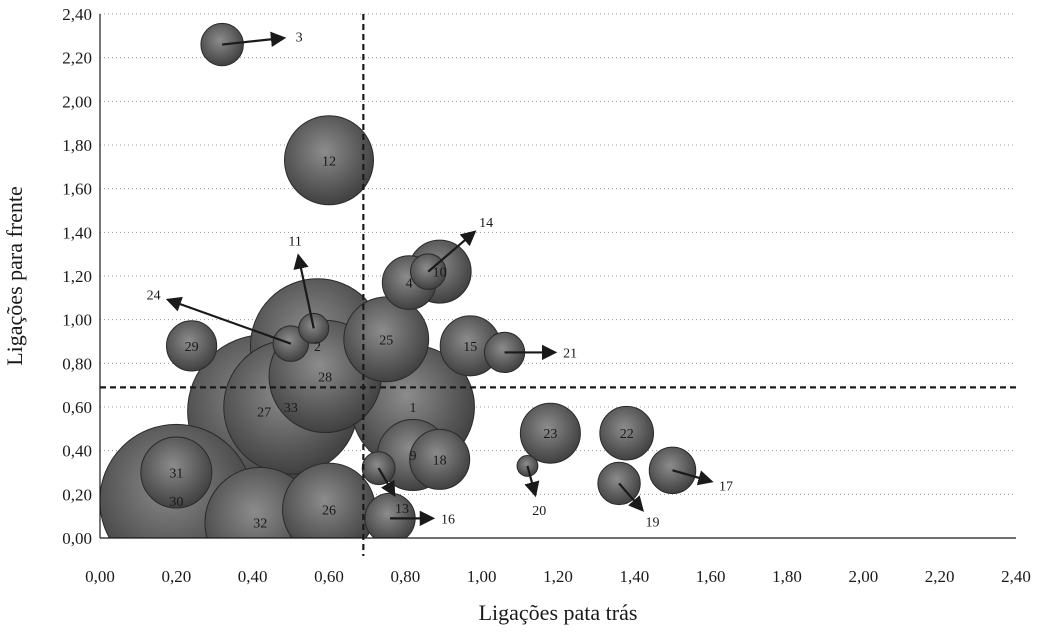  Describe the element at coordinates (77, 363) in the screenshot. I see `y-tick-label: 0,80` at that location.